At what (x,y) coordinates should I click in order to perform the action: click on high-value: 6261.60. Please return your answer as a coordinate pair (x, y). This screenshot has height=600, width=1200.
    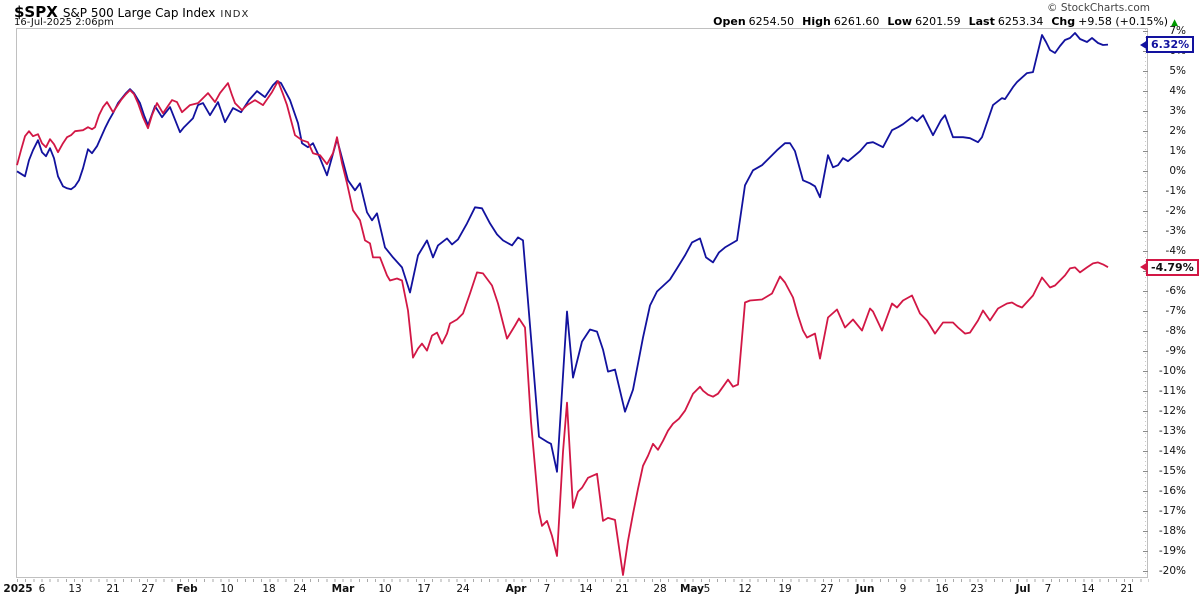
    Looking at the image, I should click on (856, 21).